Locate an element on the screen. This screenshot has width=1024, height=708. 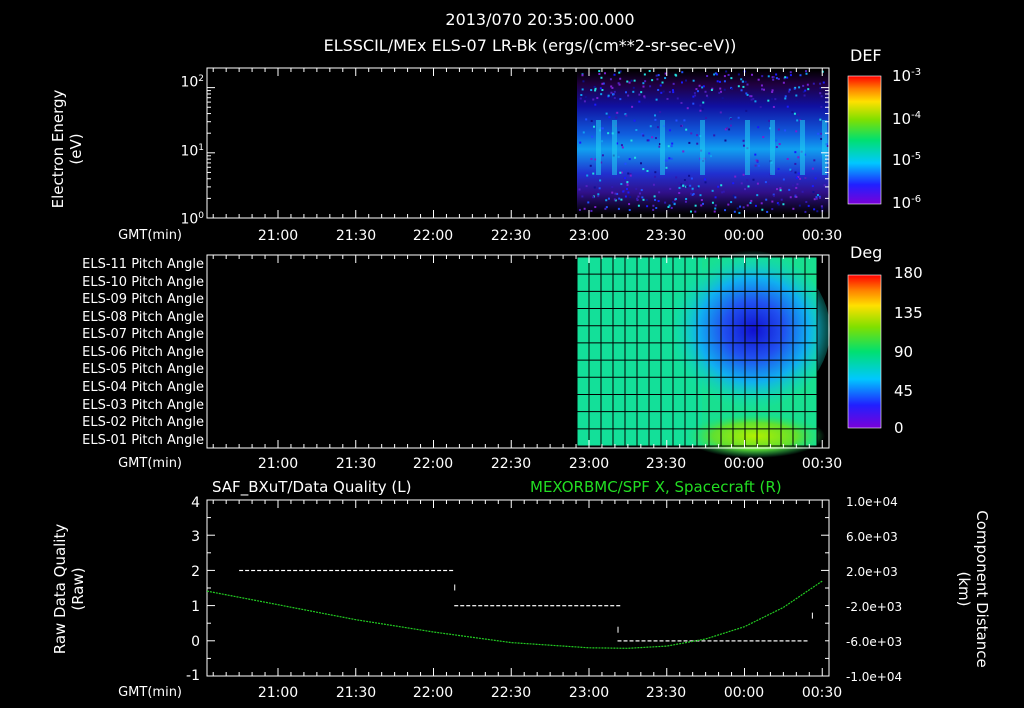
p1-time-axis-label: GMT(min) is located at coordinates (150, 235).